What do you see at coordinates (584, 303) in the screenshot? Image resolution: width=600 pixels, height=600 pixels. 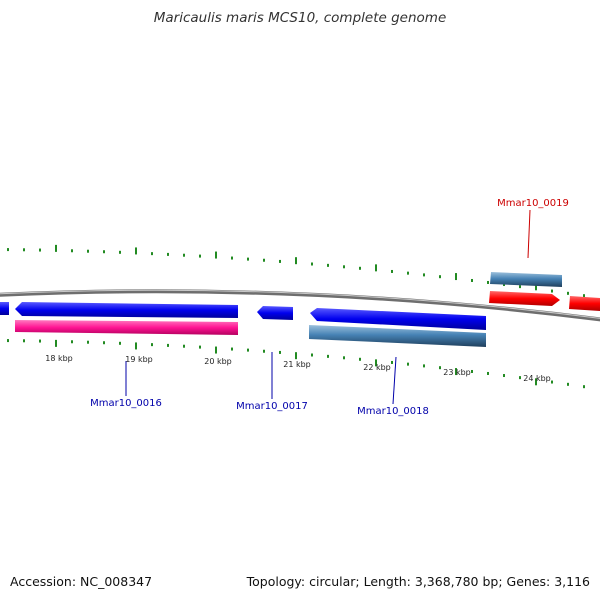 I see `cds-feature-next` at bounding box center [584, 303].